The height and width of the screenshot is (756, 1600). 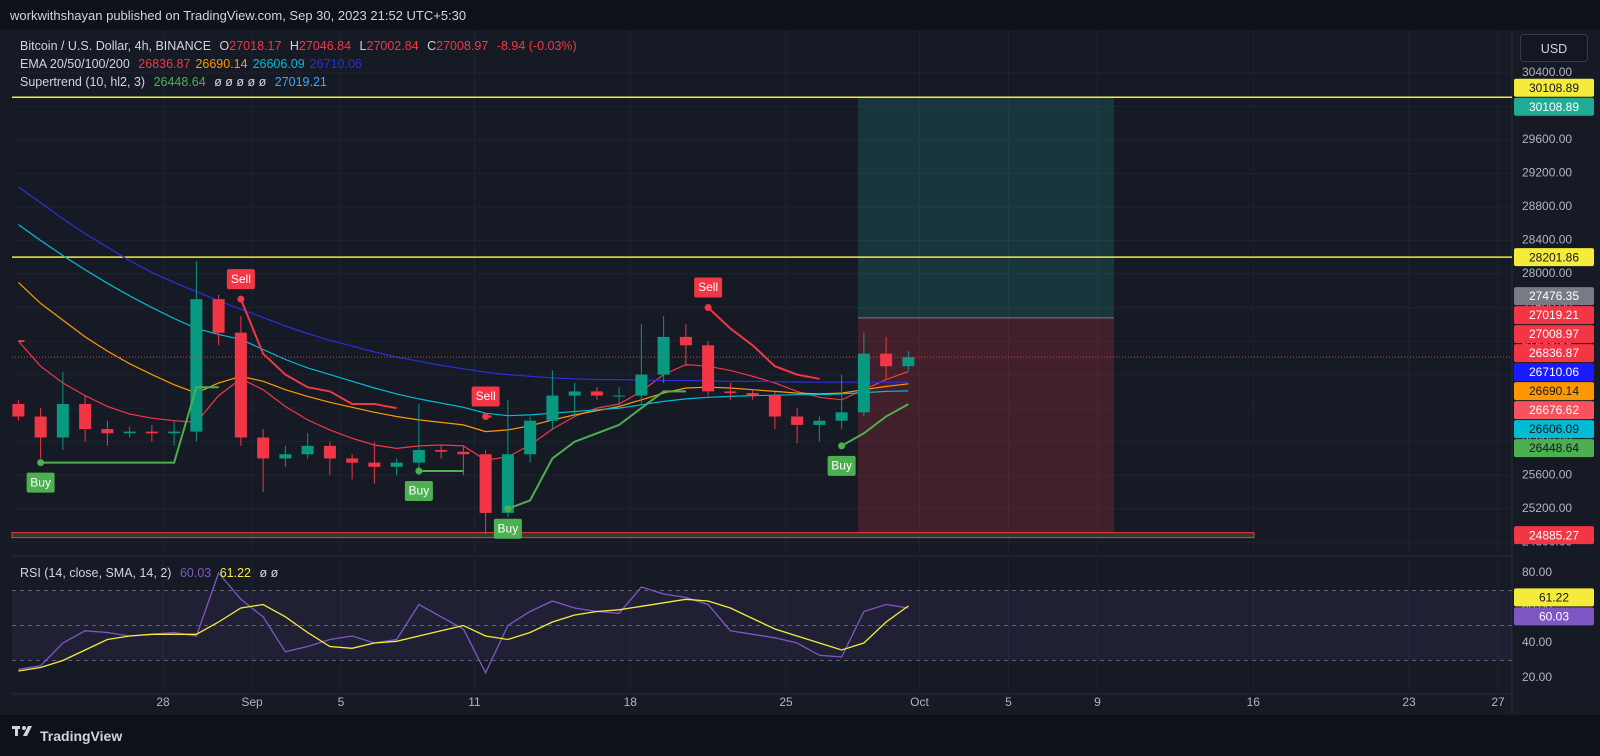 What do you see at coordinates (1537, 677) in the screenshot?
I see `y-tick-label: 20.00` at bounding box center [1537, 677].